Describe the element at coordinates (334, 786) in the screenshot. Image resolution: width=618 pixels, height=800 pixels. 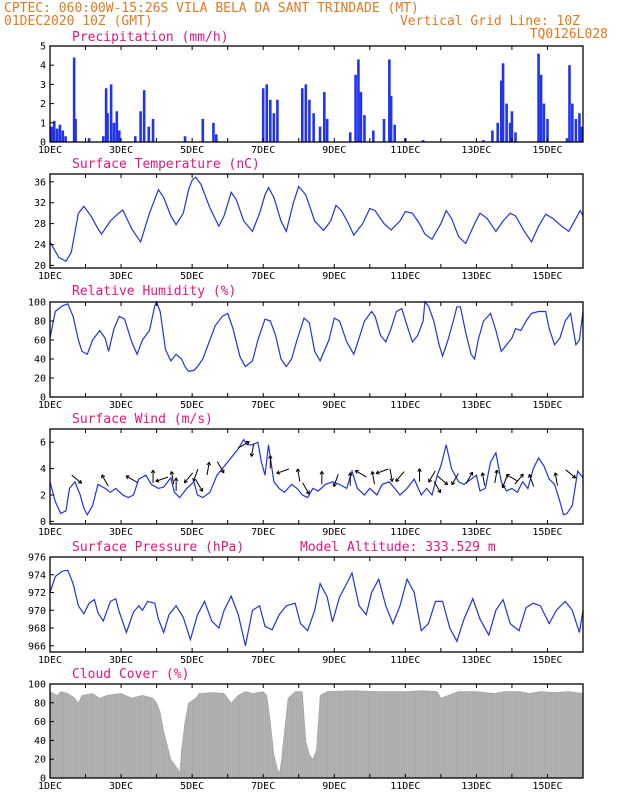
I see `cloud-x-tick-label: 9DEC` at that location.